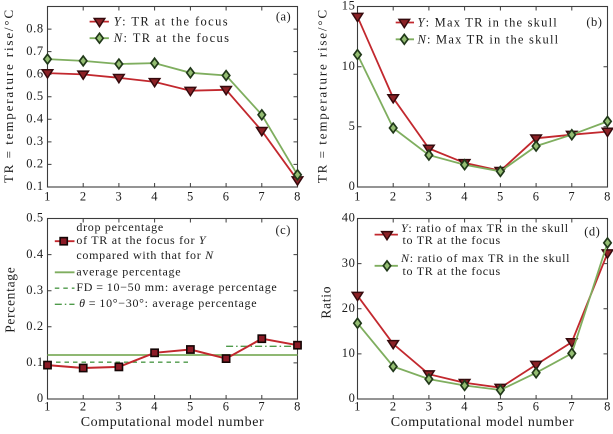  Describe the element at coordinates (488, 23) in the screenshot. I see `svg-text: Y: Max TR in the skull` at that location.